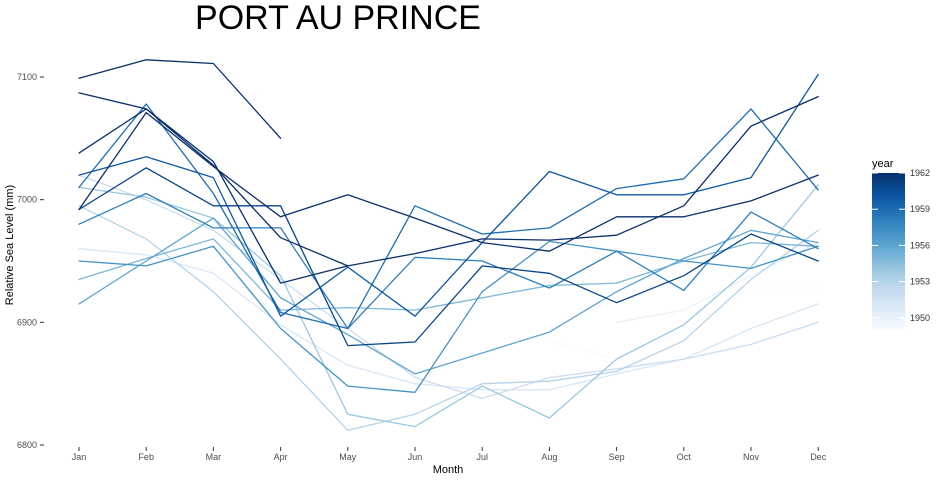 The image size is (940, 485). Describe the element at coordinates (888, 251) in the screenshot. I see `legend-colorbar` at that location.